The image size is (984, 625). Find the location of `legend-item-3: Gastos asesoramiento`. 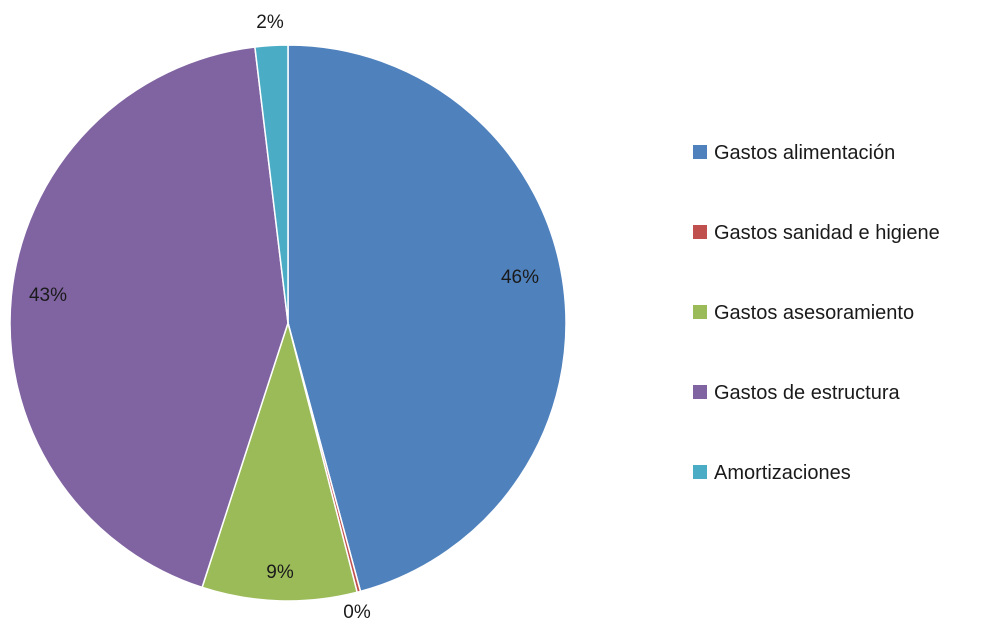

legend-item-3: Gastos asesoramiento is located at coordinates (803, 313).